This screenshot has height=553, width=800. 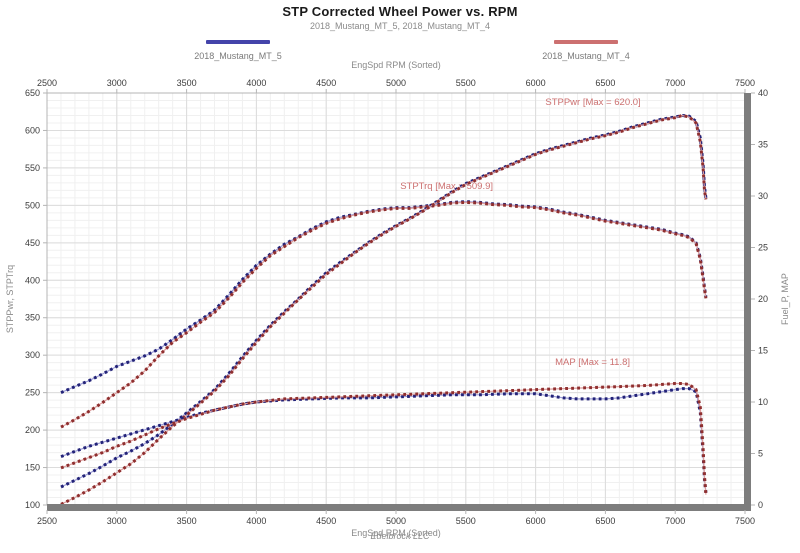 What do you see at coordinates (745, 83) in the screenshot?
I see `x-tick-label-top: 7500` at bounding box center [745, 83].